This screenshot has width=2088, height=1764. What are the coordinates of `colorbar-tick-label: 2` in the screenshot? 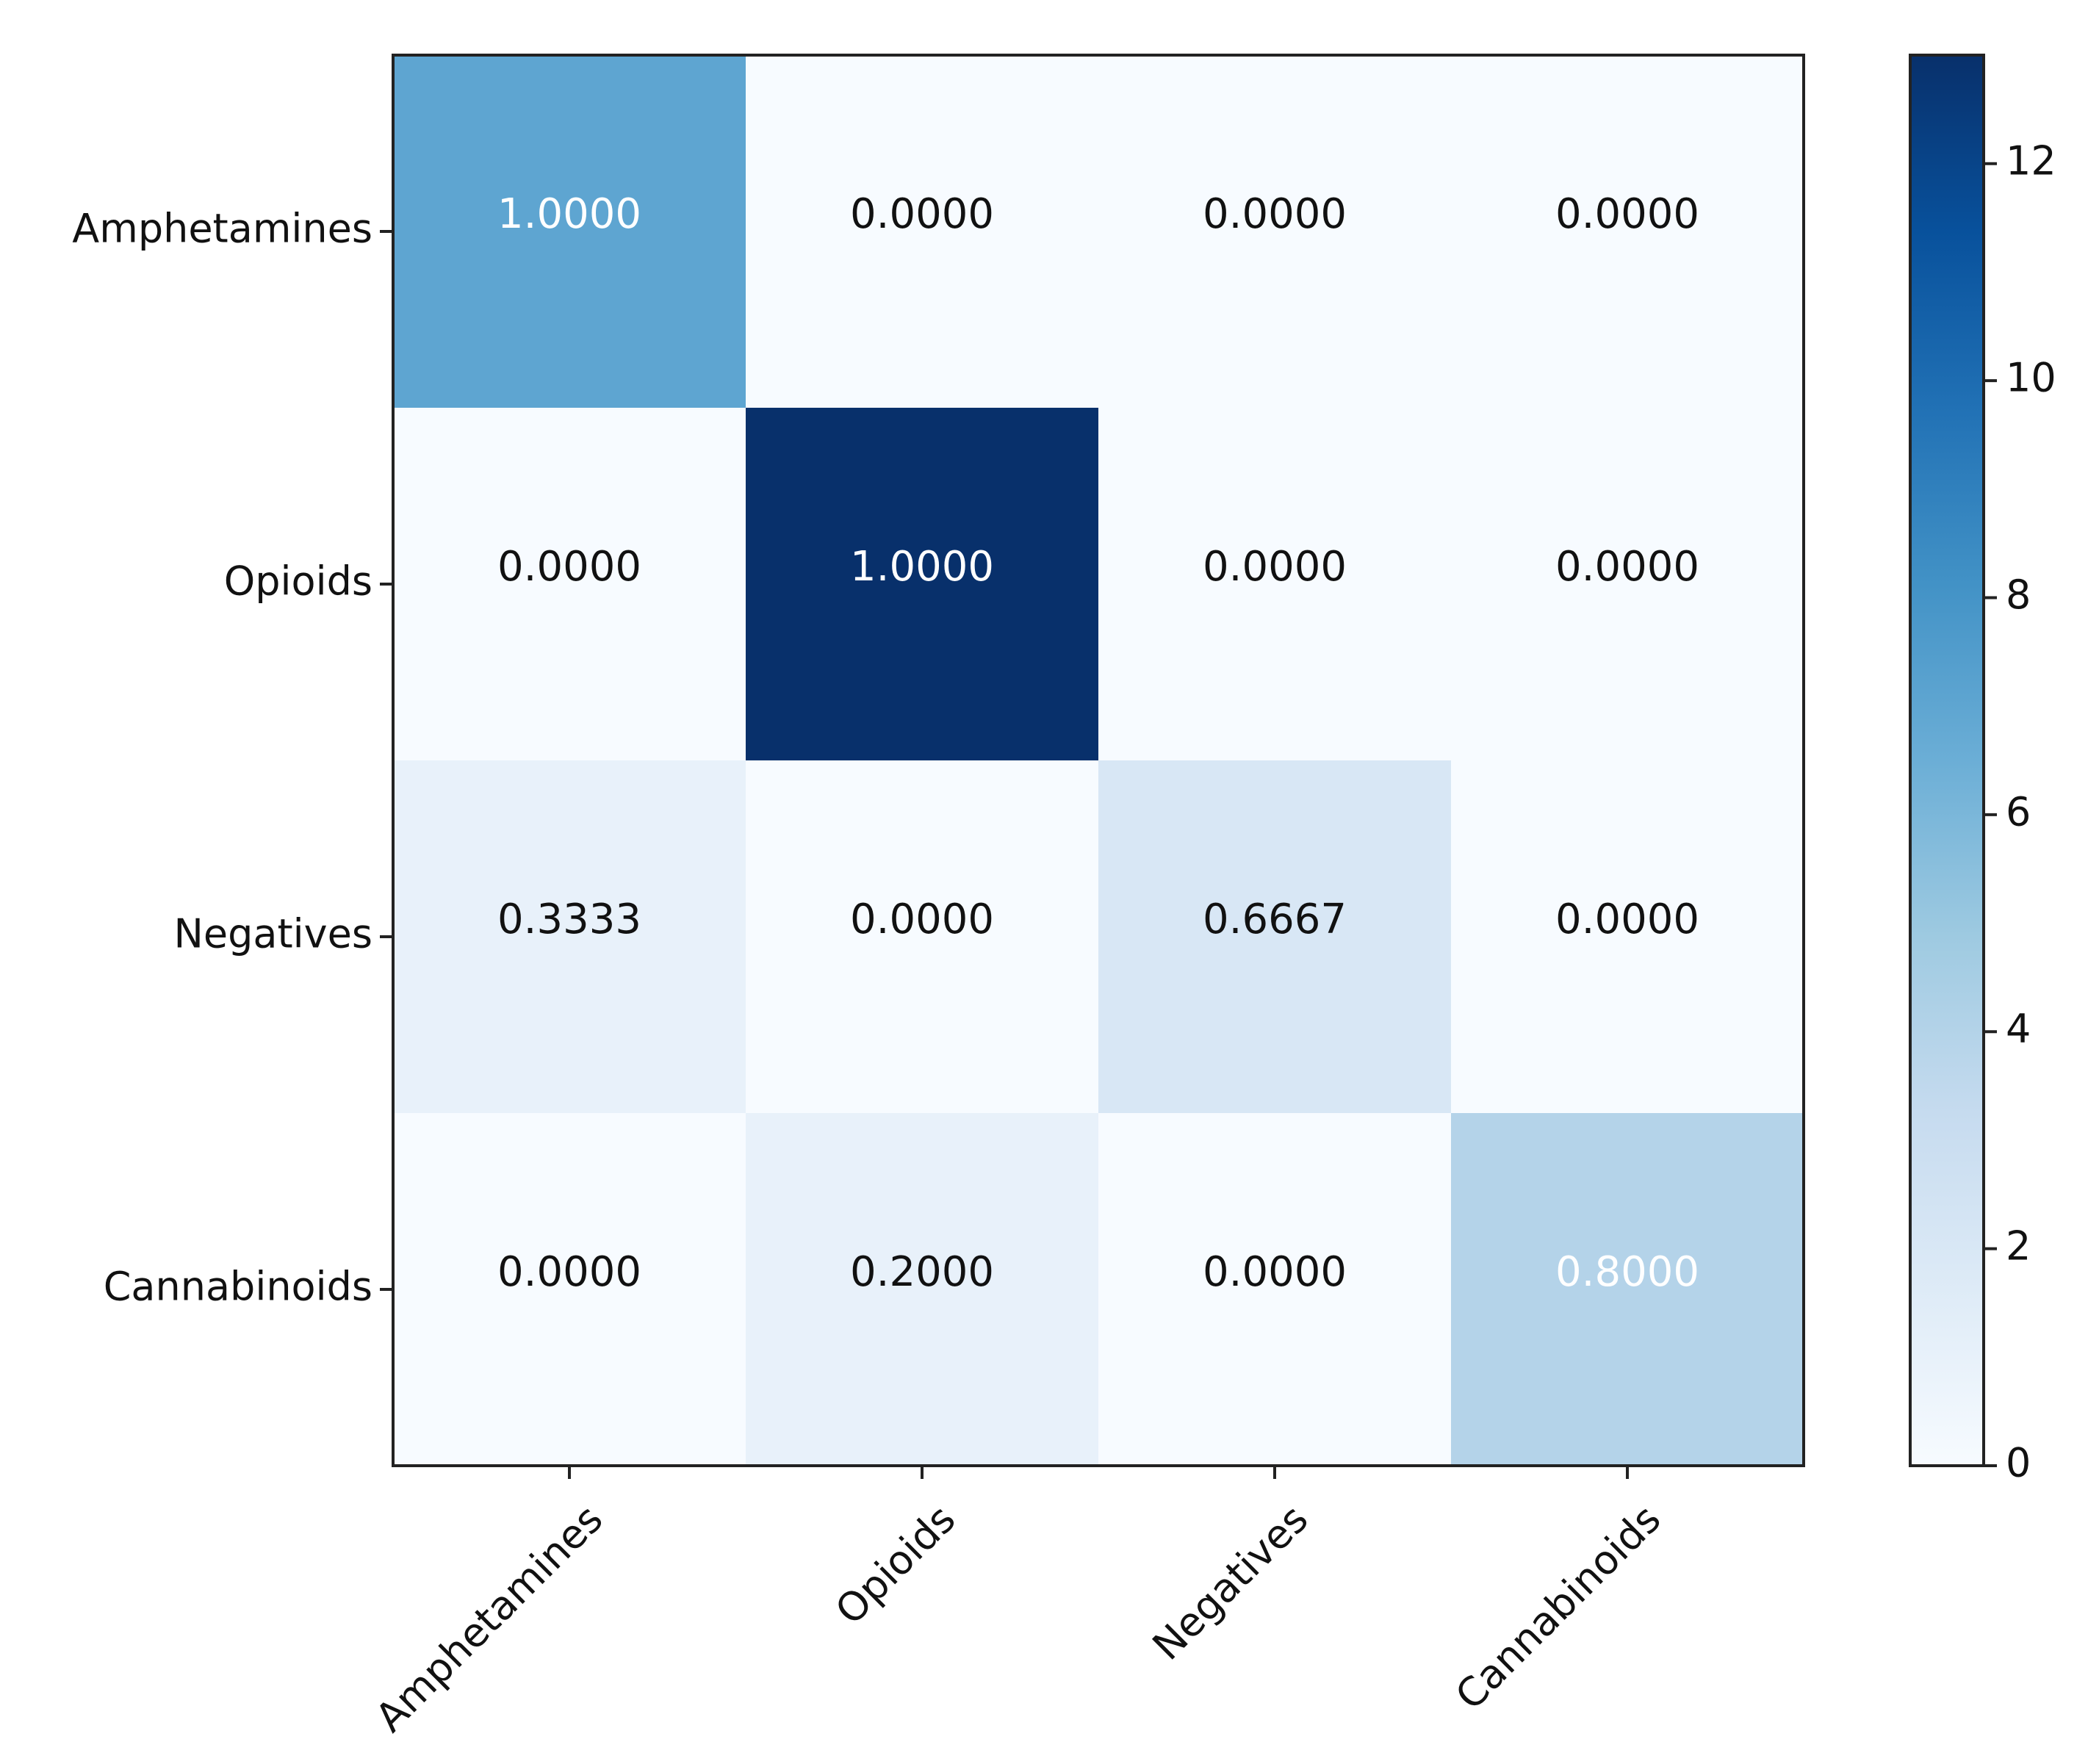 It's located at (2019, 1246).